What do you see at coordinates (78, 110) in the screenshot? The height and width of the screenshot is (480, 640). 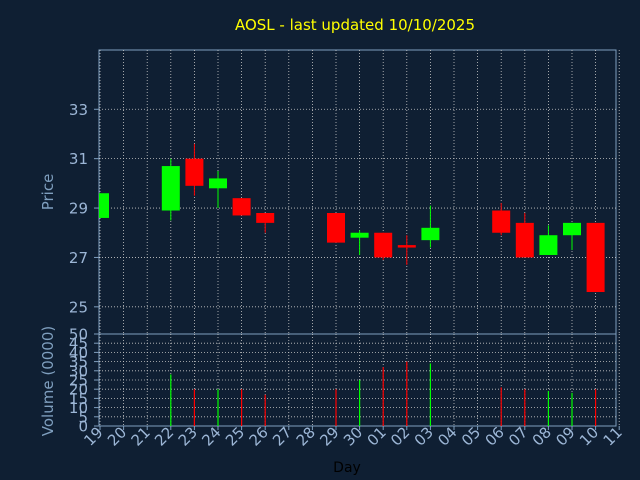 I see `price-y-tick-label: 33` at bounding box center [78, 110].